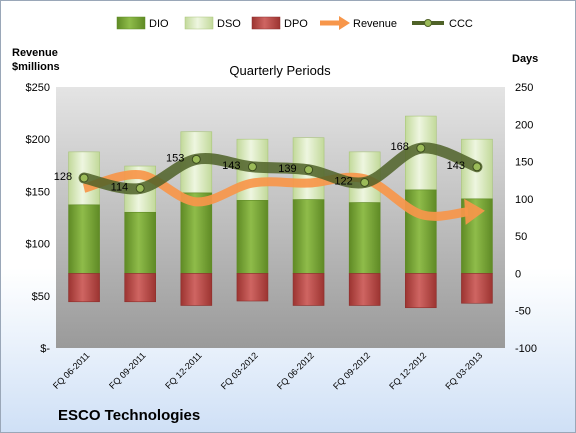 Image resolution: width=576 pixels, height=433 pixels. Describe the element at coordinates (38, 140) in the screenshot. I see `y-left-tick-label: $200` at that location.